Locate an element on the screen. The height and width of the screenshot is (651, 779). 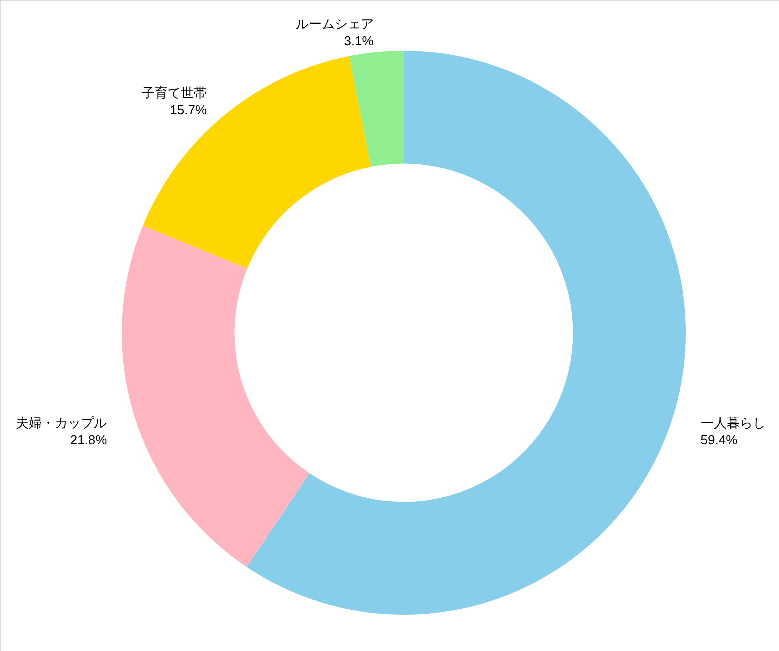
slice-label: 夫婦・カップル is located at coordinates (62, 422).